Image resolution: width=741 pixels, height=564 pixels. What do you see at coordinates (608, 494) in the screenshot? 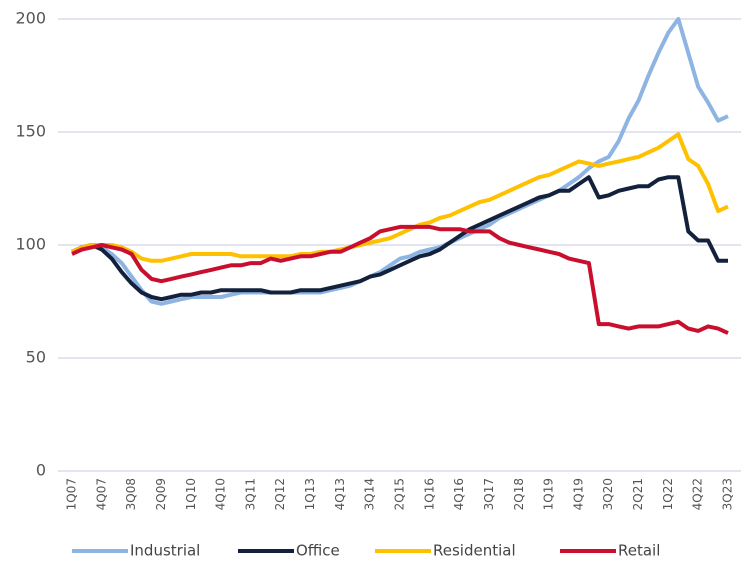
I see `x-tick-label: 3Q20` at bounding box center [608, 494].